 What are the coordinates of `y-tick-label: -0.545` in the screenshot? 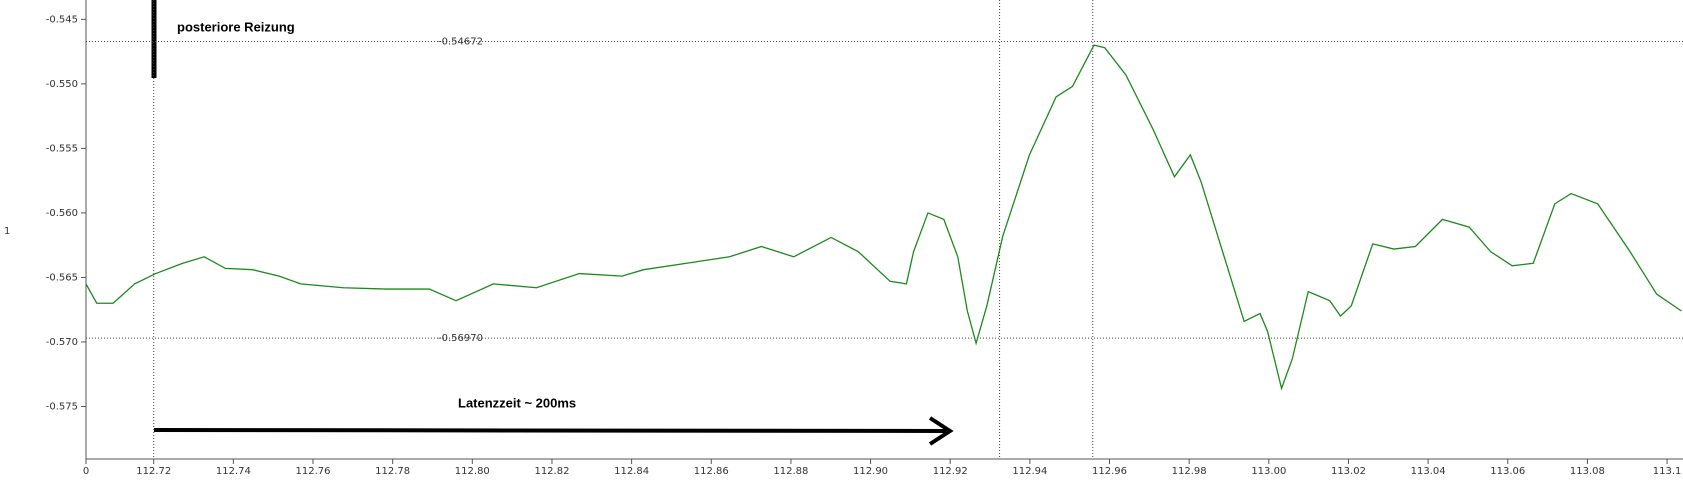 It's located at (62, 19).